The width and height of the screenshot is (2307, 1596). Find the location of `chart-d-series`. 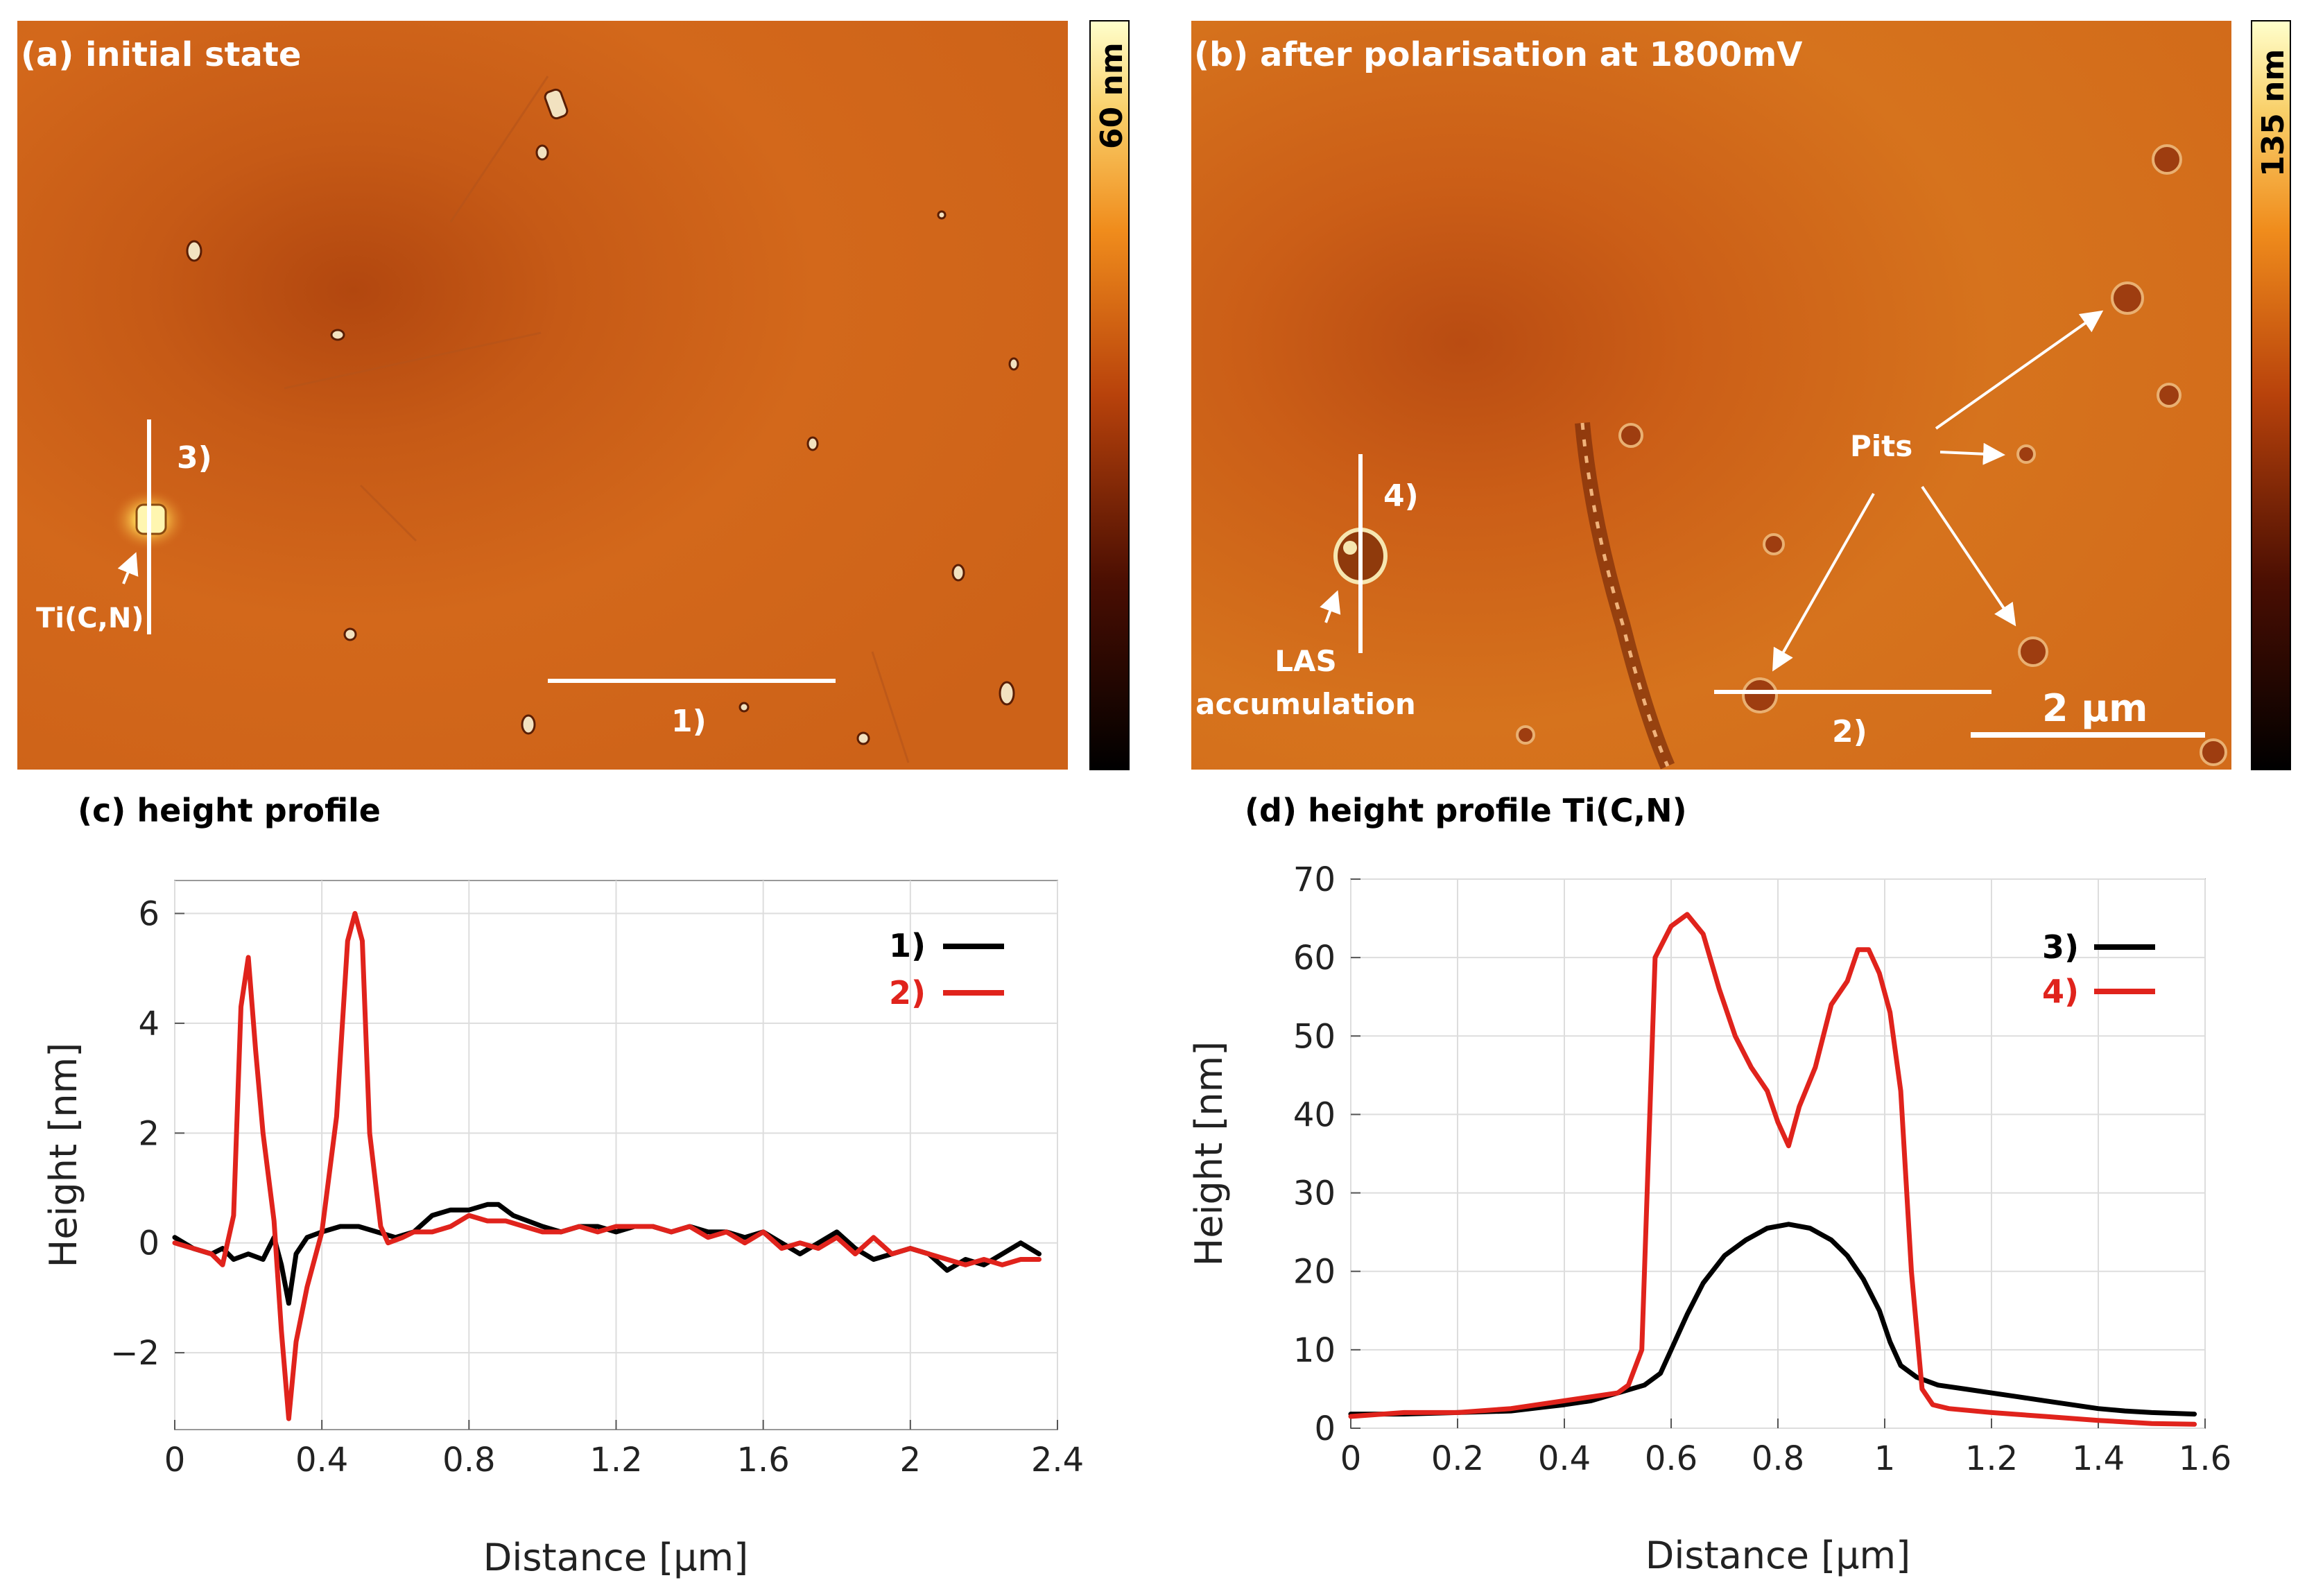

chart-d-series is located at coordinates (1772, 1169).